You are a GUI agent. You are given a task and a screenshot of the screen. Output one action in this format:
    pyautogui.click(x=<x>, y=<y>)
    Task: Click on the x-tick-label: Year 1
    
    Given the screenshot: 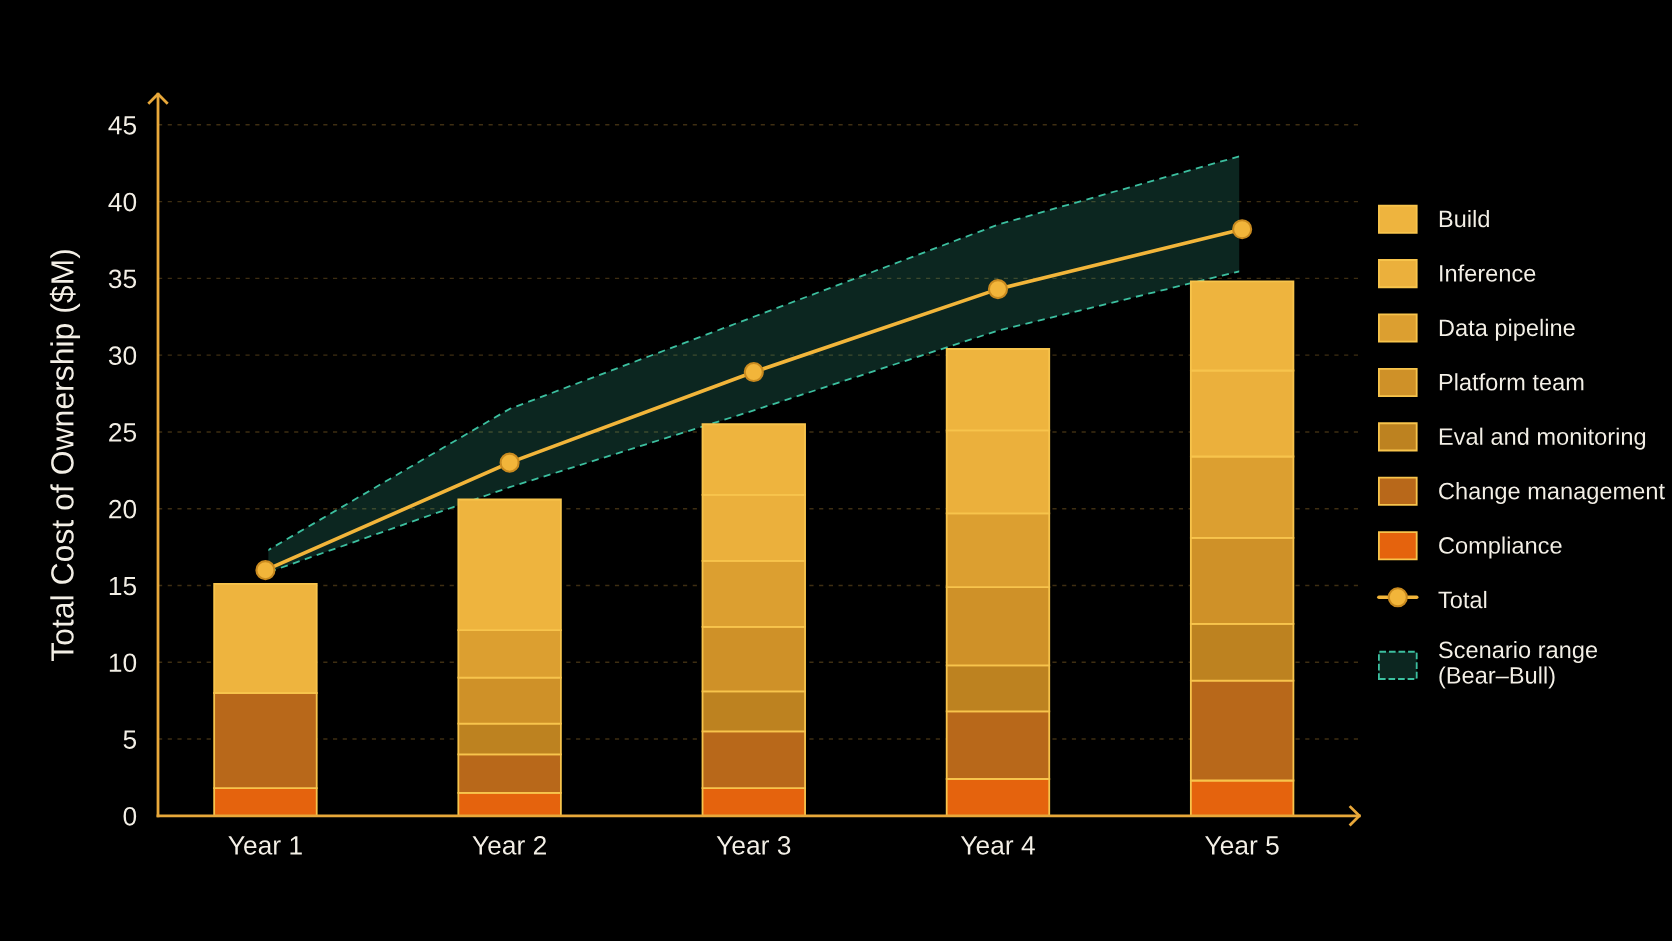 What is the action you would take?
    pyautogui.click(x=265, y=845)
    